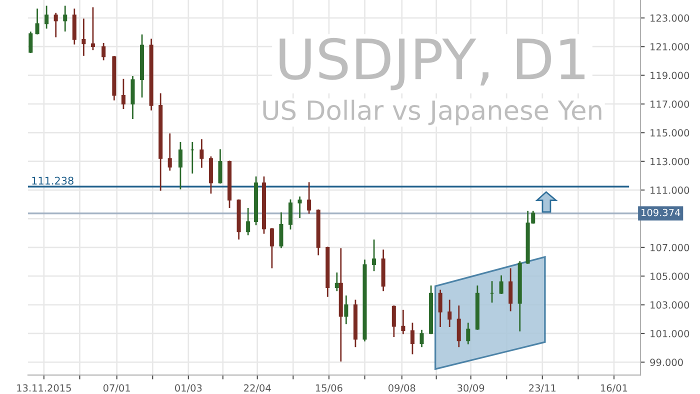 The image size is (700, 394). Describe the element at coordinates (329, 388) in the screenshot. I see `x-tick-label: 15/06` at that location.